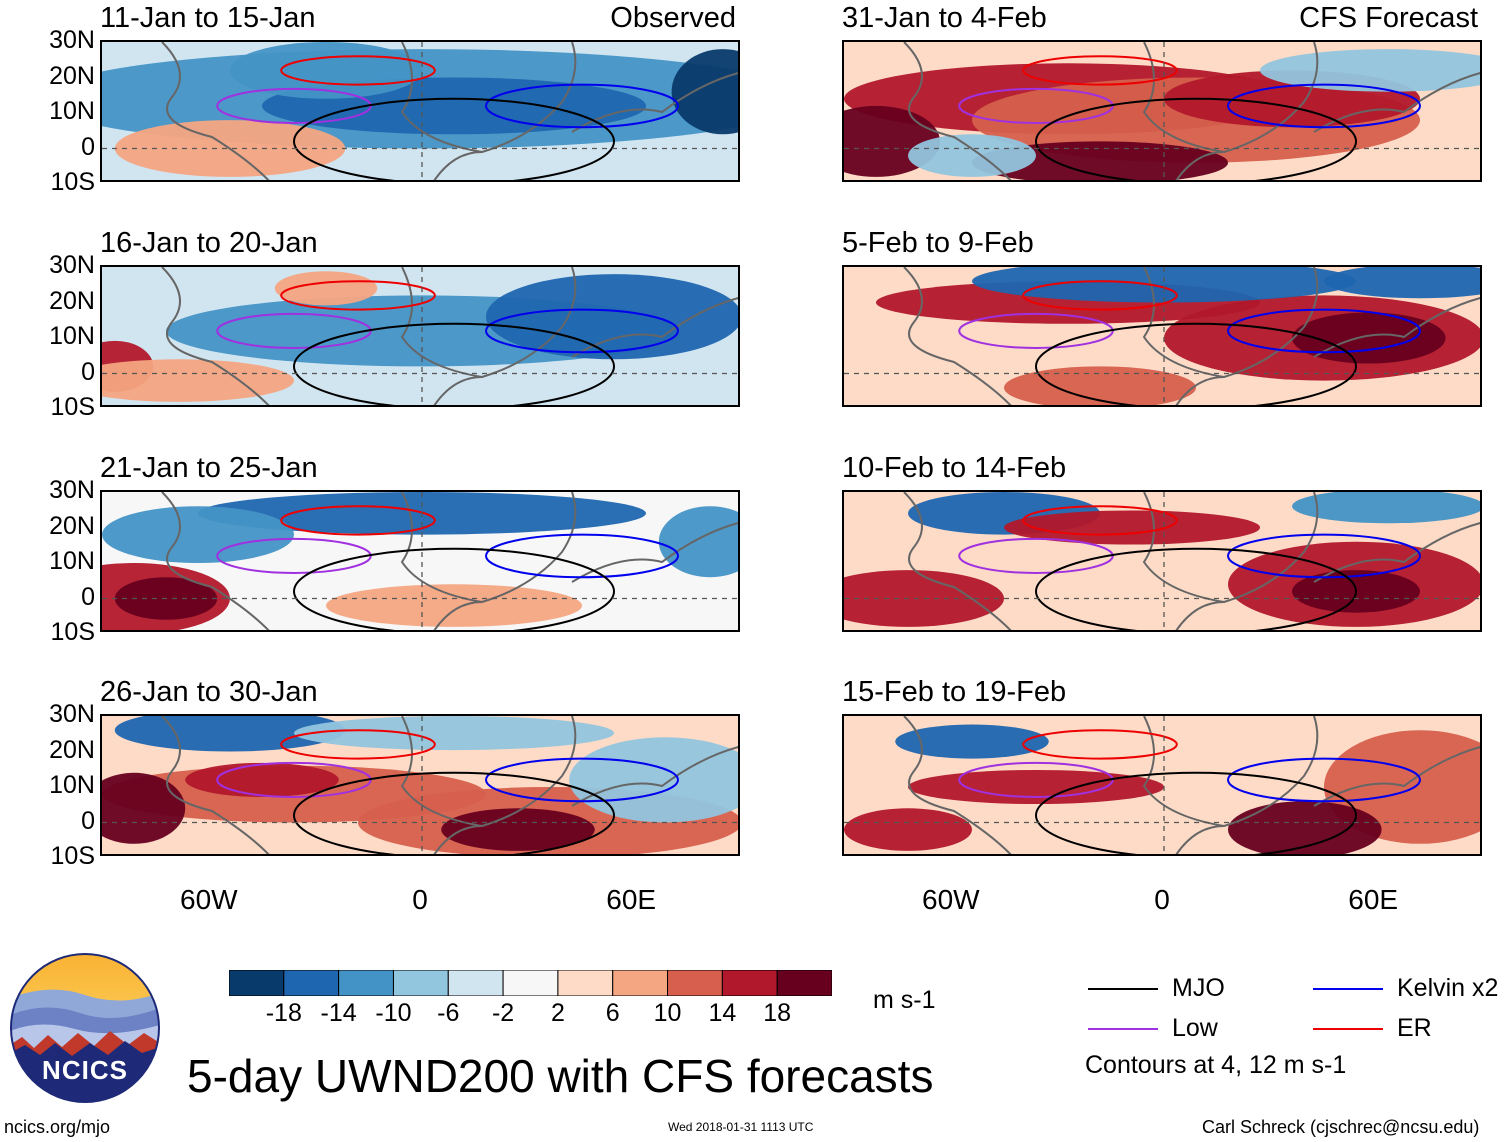 The height and width of the screenshot is (1142, 1510). What do you see at coordinates (1198, 988) in the screenshot?
I see `legend-label: MJO` at bounding box center [1198, 988].